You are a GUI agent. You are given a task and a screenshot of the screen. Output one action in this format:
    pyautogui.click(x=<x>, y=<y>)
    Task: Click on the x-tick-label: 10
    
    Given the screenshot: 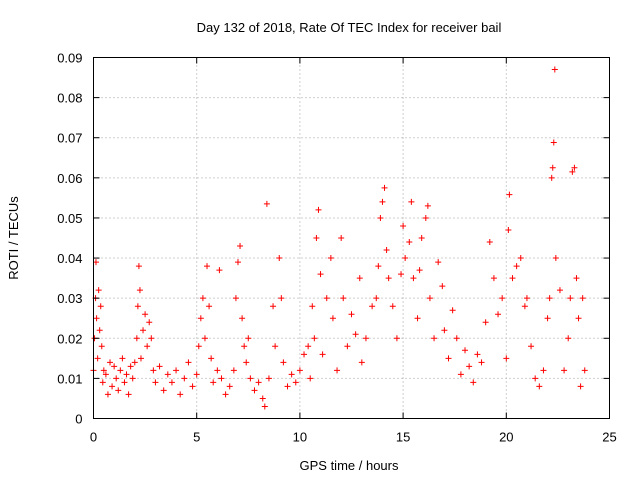 What is the action you would take?
    pyautogui.click(x=300, y=437)
    